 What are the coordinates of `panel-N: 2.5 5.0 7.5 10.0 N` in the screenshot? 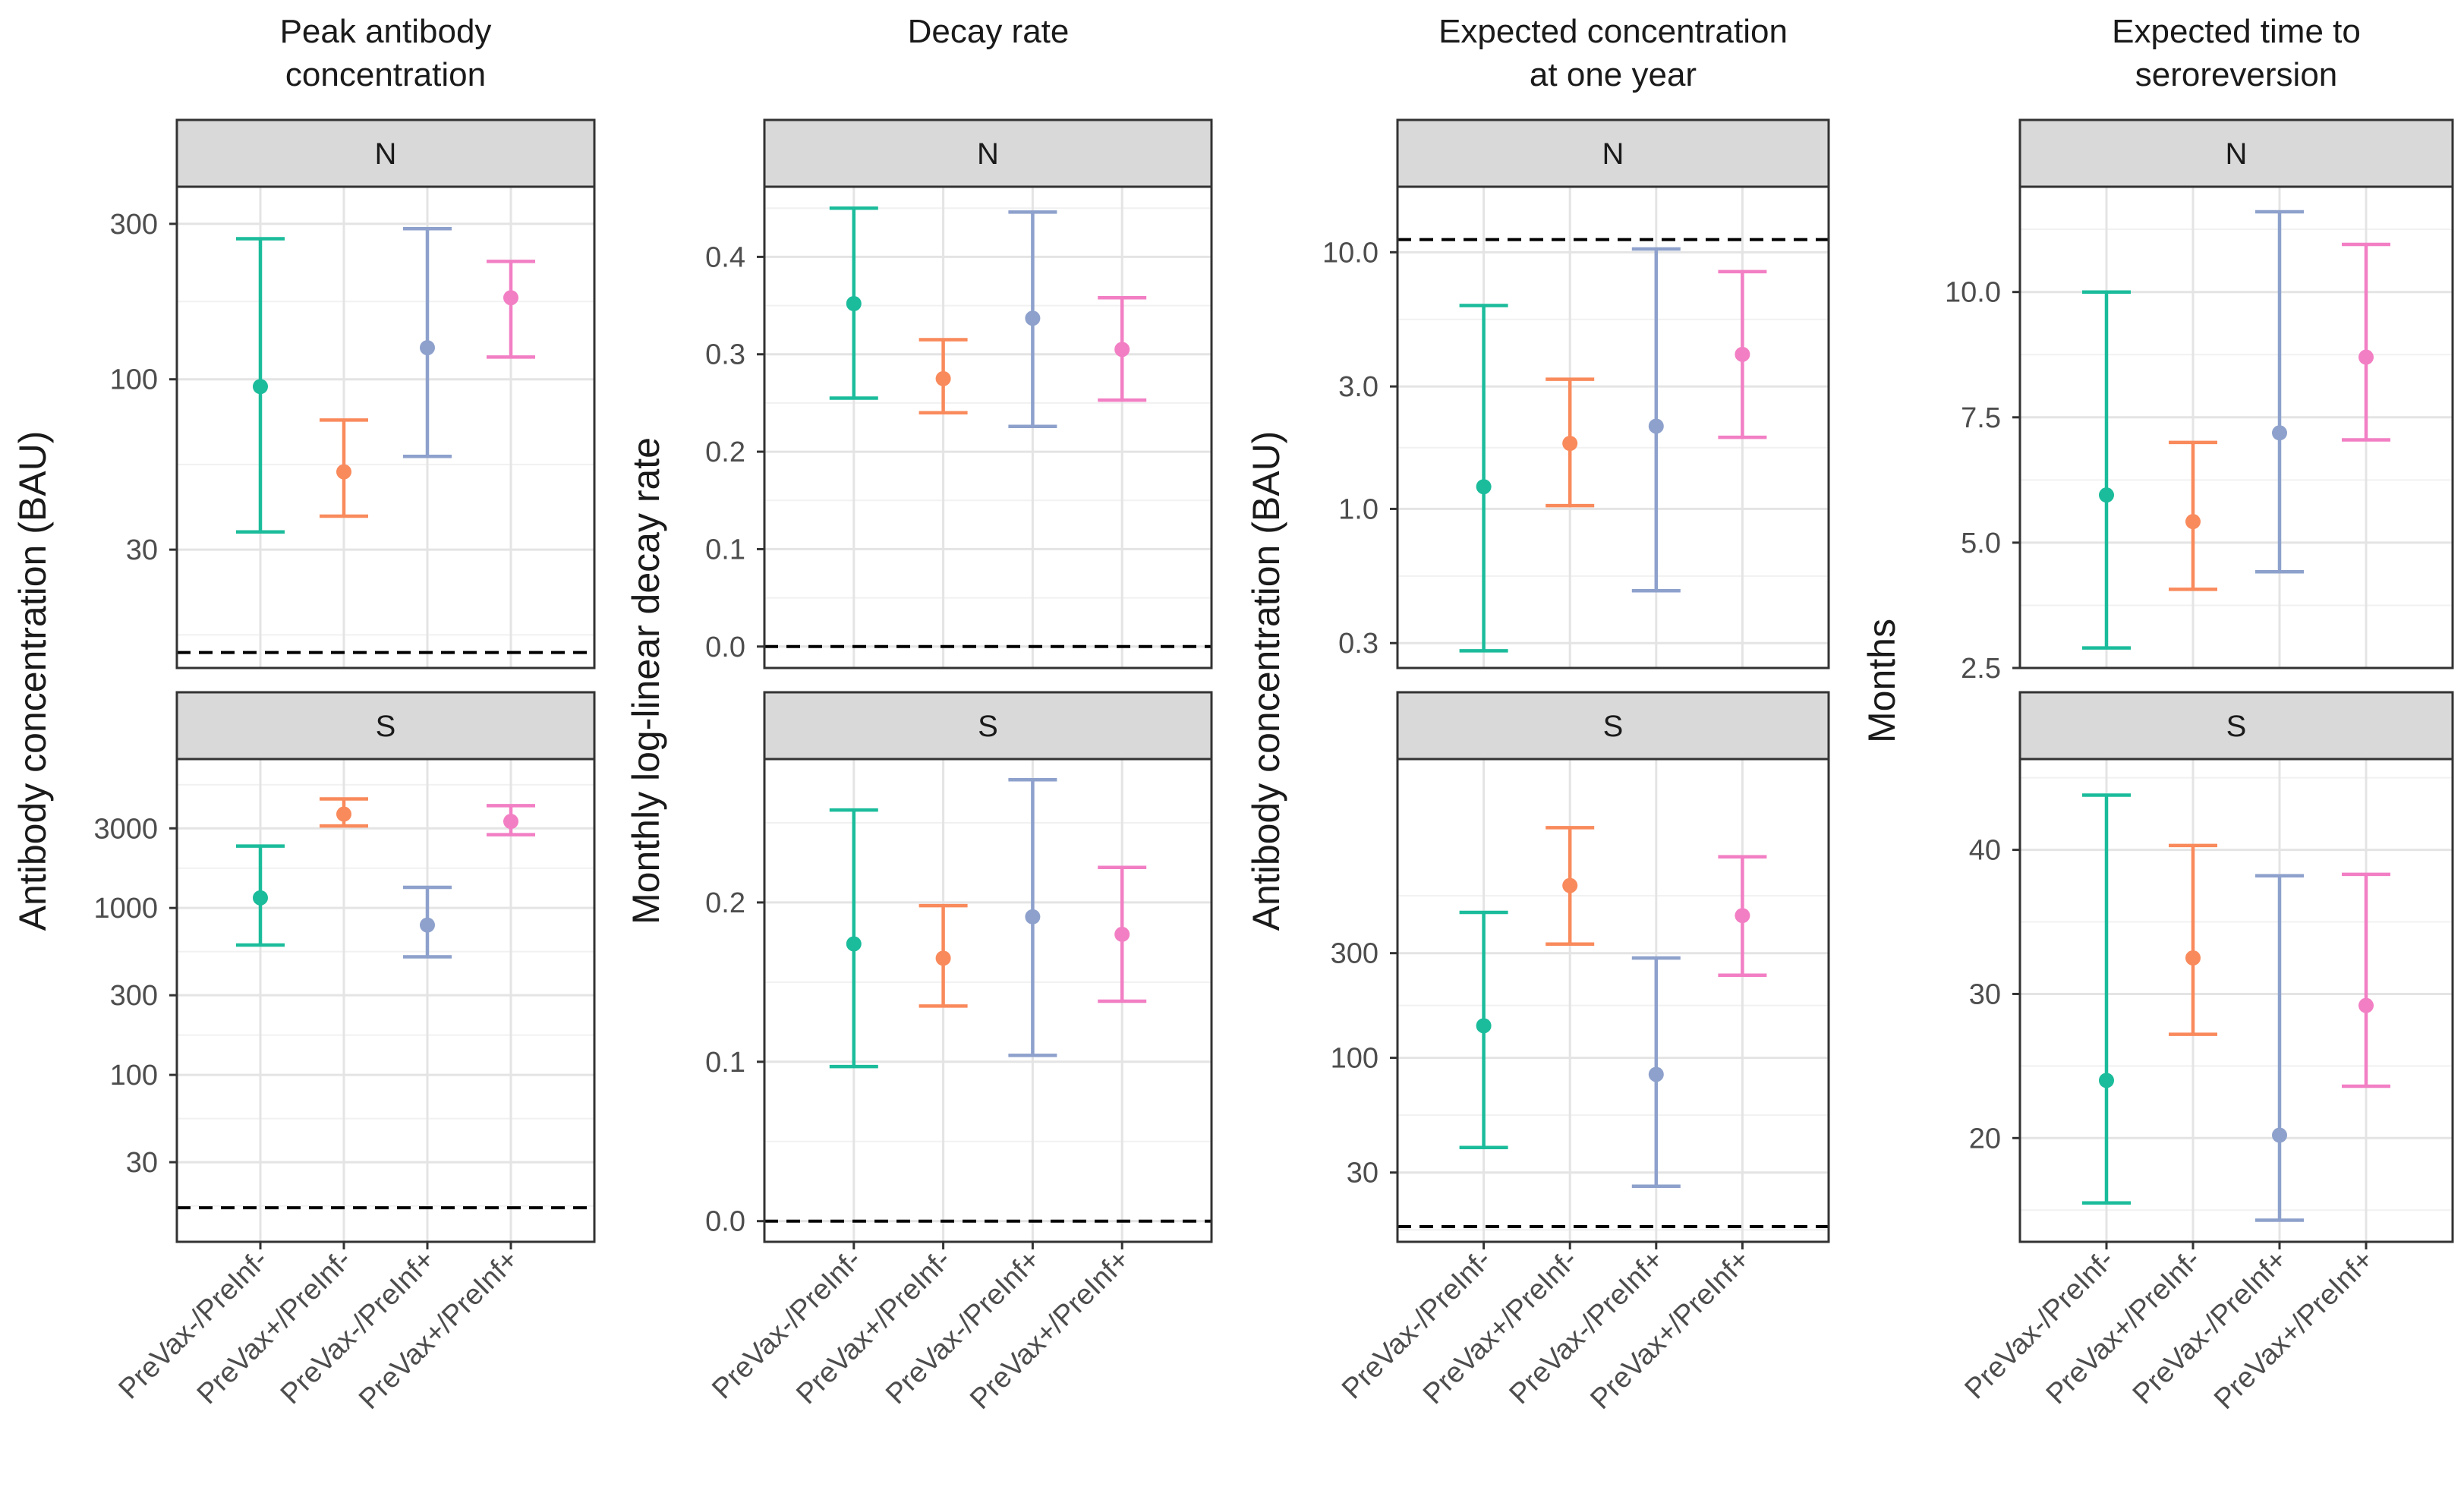 It's located at (2199, 402).